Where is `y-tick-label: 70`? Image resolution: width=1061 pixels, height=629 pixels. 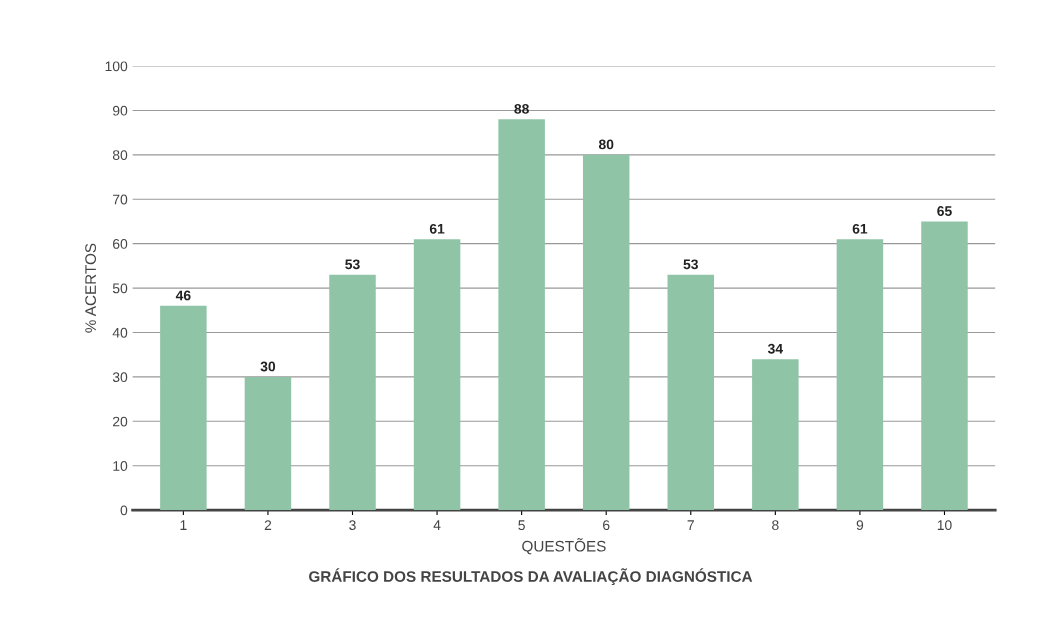
y-tick-label: 70 is located at coordinates (120, 199).